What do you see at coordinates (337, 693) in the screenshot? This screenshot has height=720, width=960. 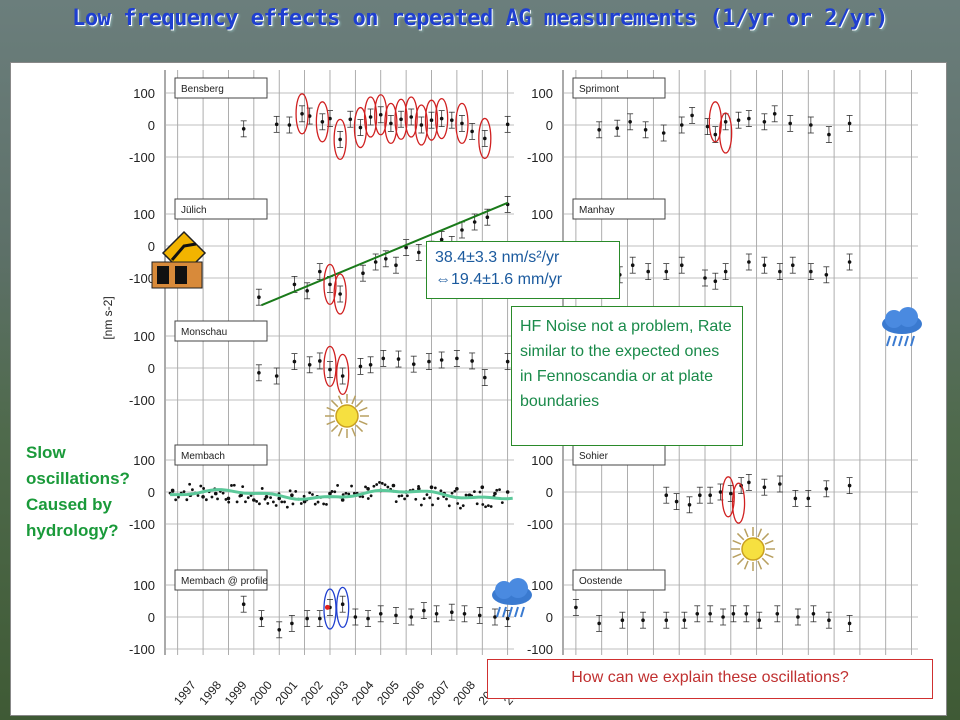 I see `x-tick-label: 2003` at bounding box center [337, 693].